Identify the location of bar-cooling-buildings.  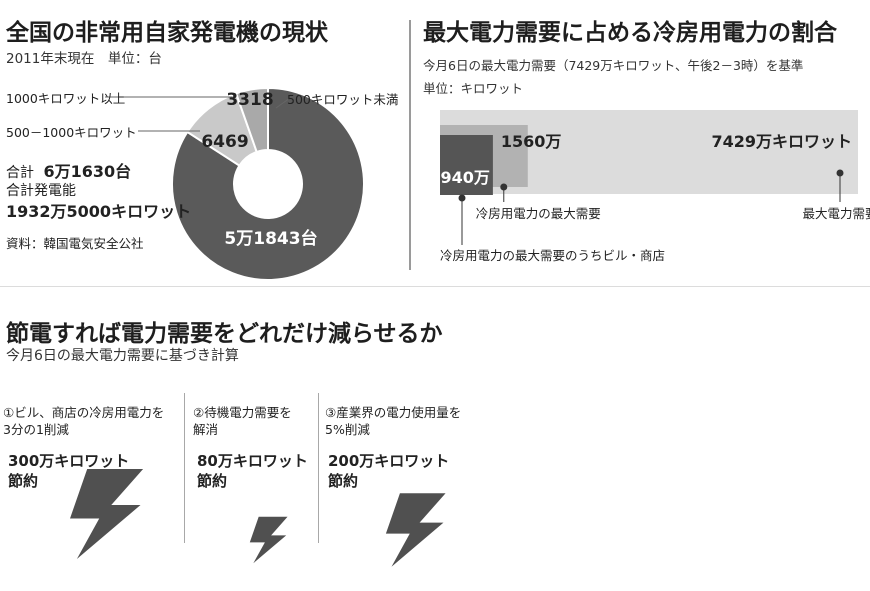
(466, 165).